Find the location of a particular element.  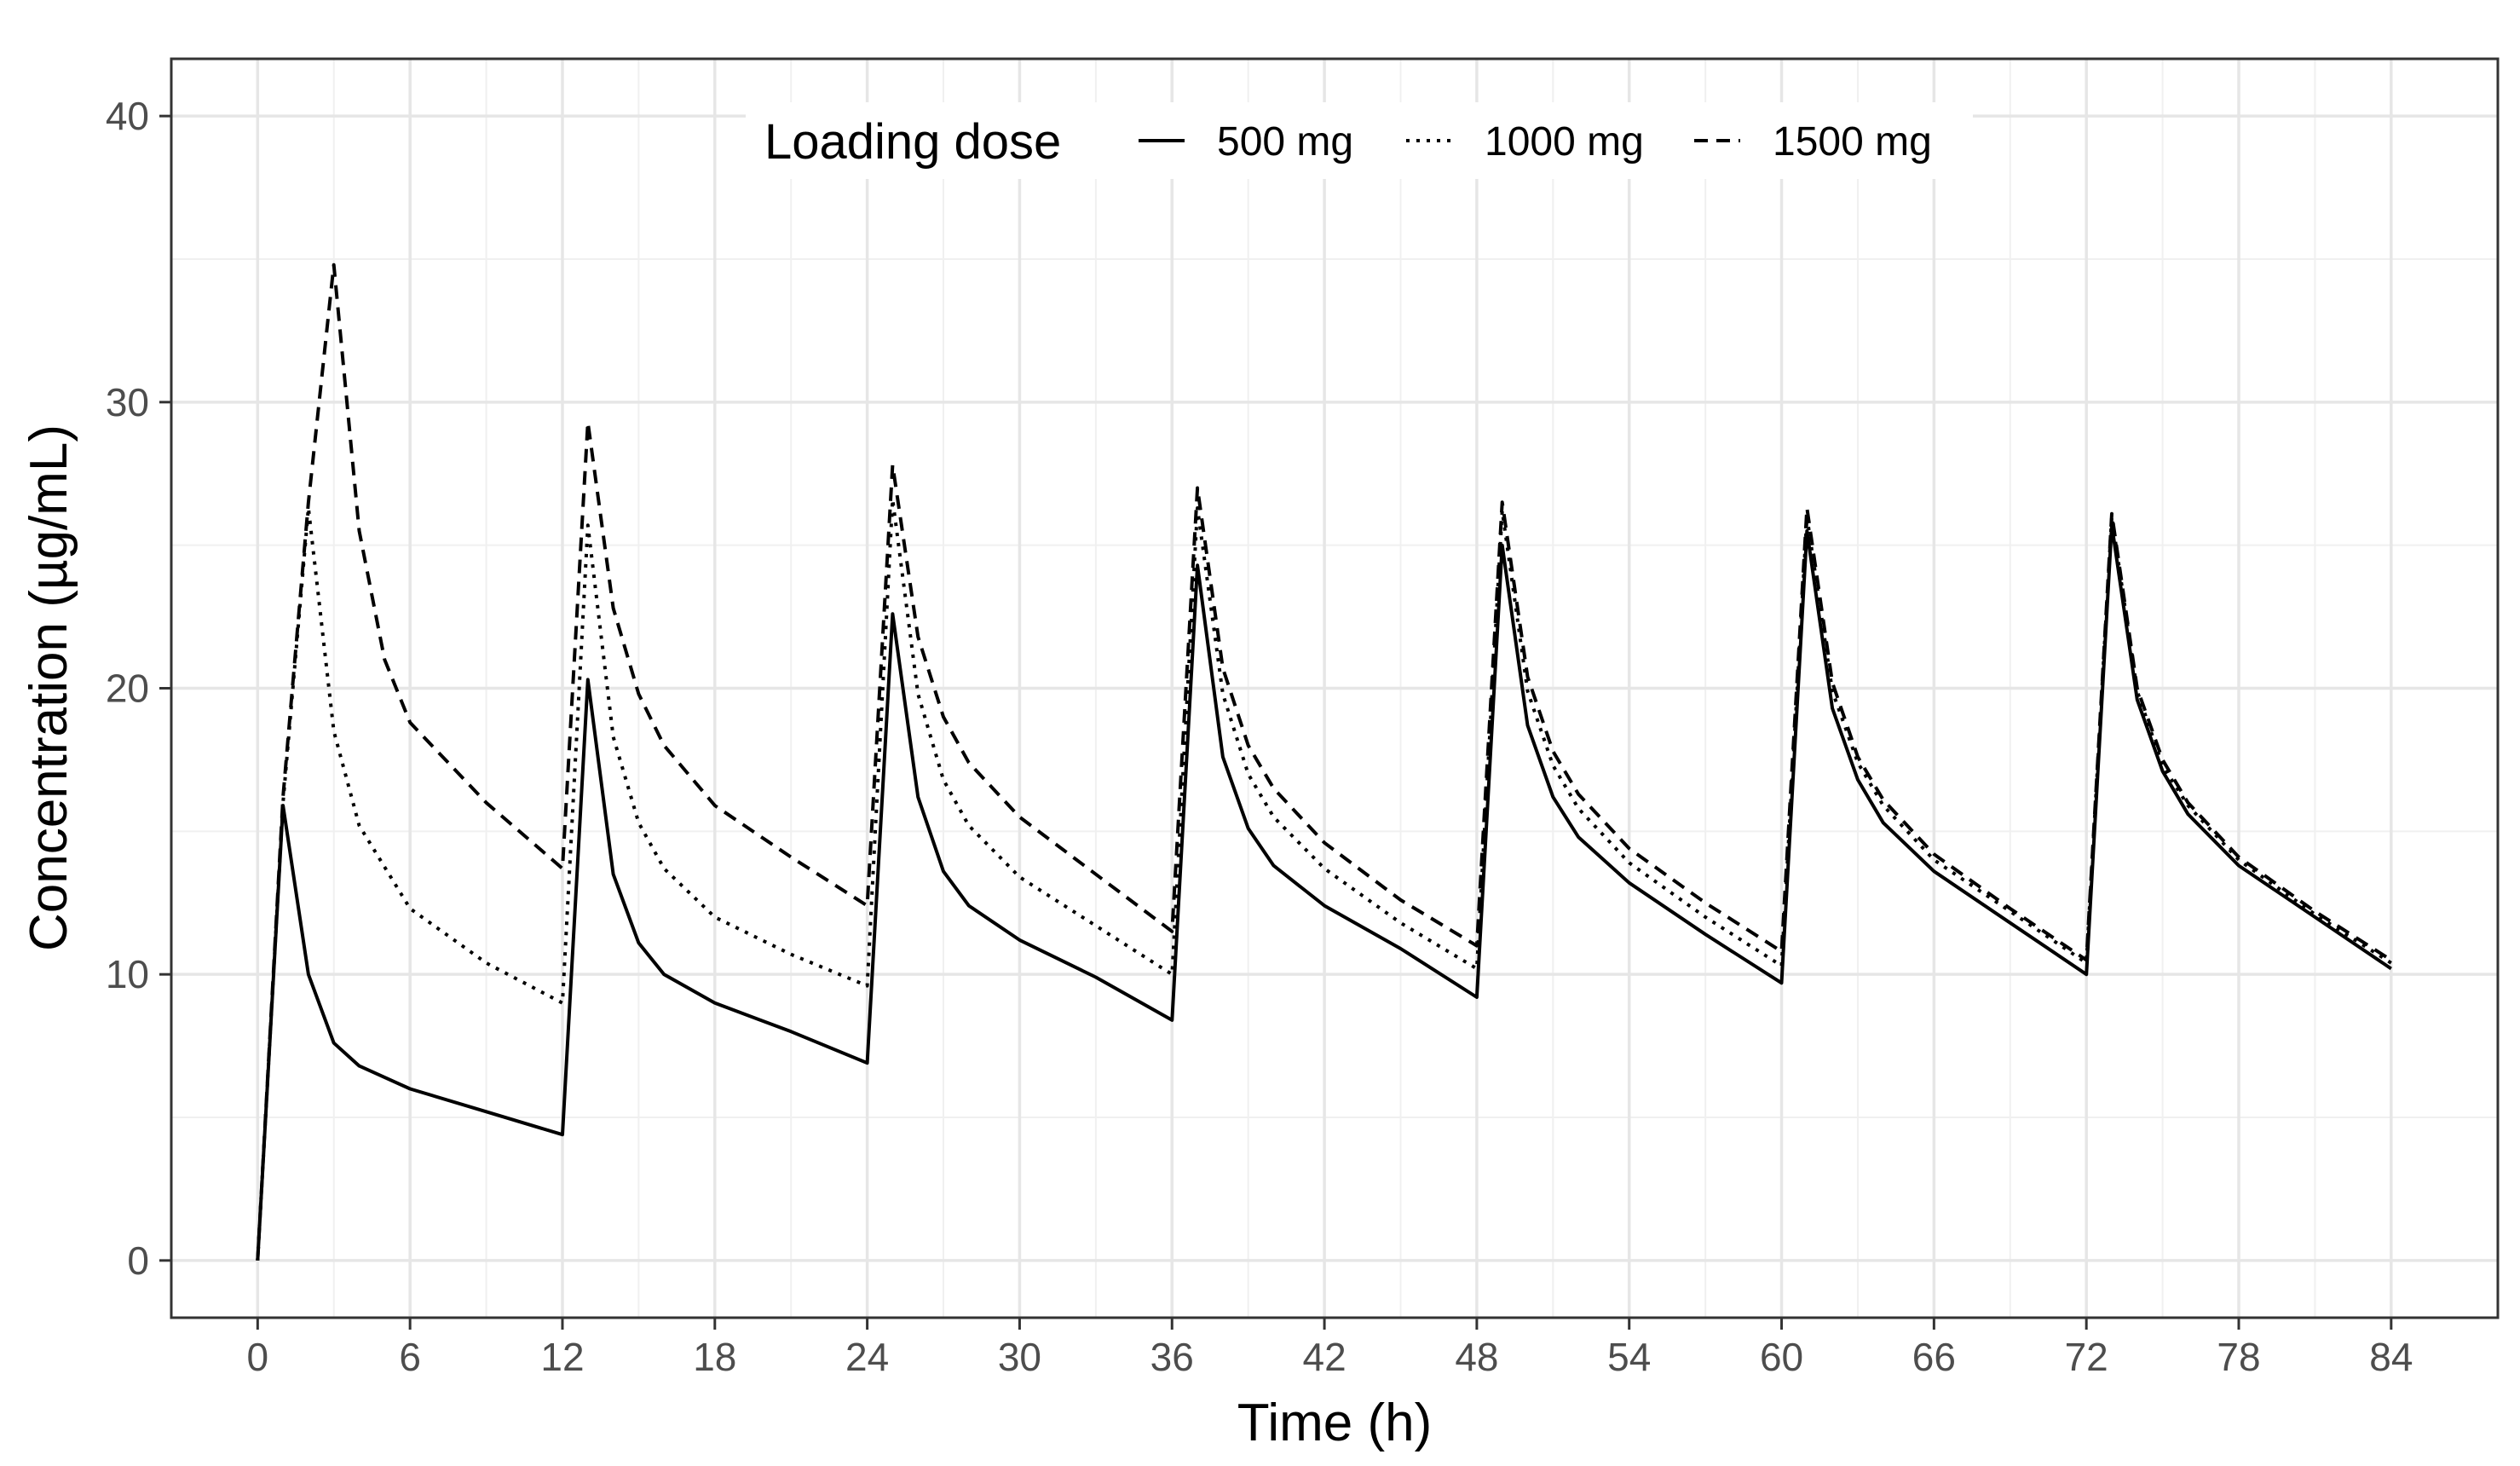

x-tick-label: 48 is located at coordinates (1476, 1357).